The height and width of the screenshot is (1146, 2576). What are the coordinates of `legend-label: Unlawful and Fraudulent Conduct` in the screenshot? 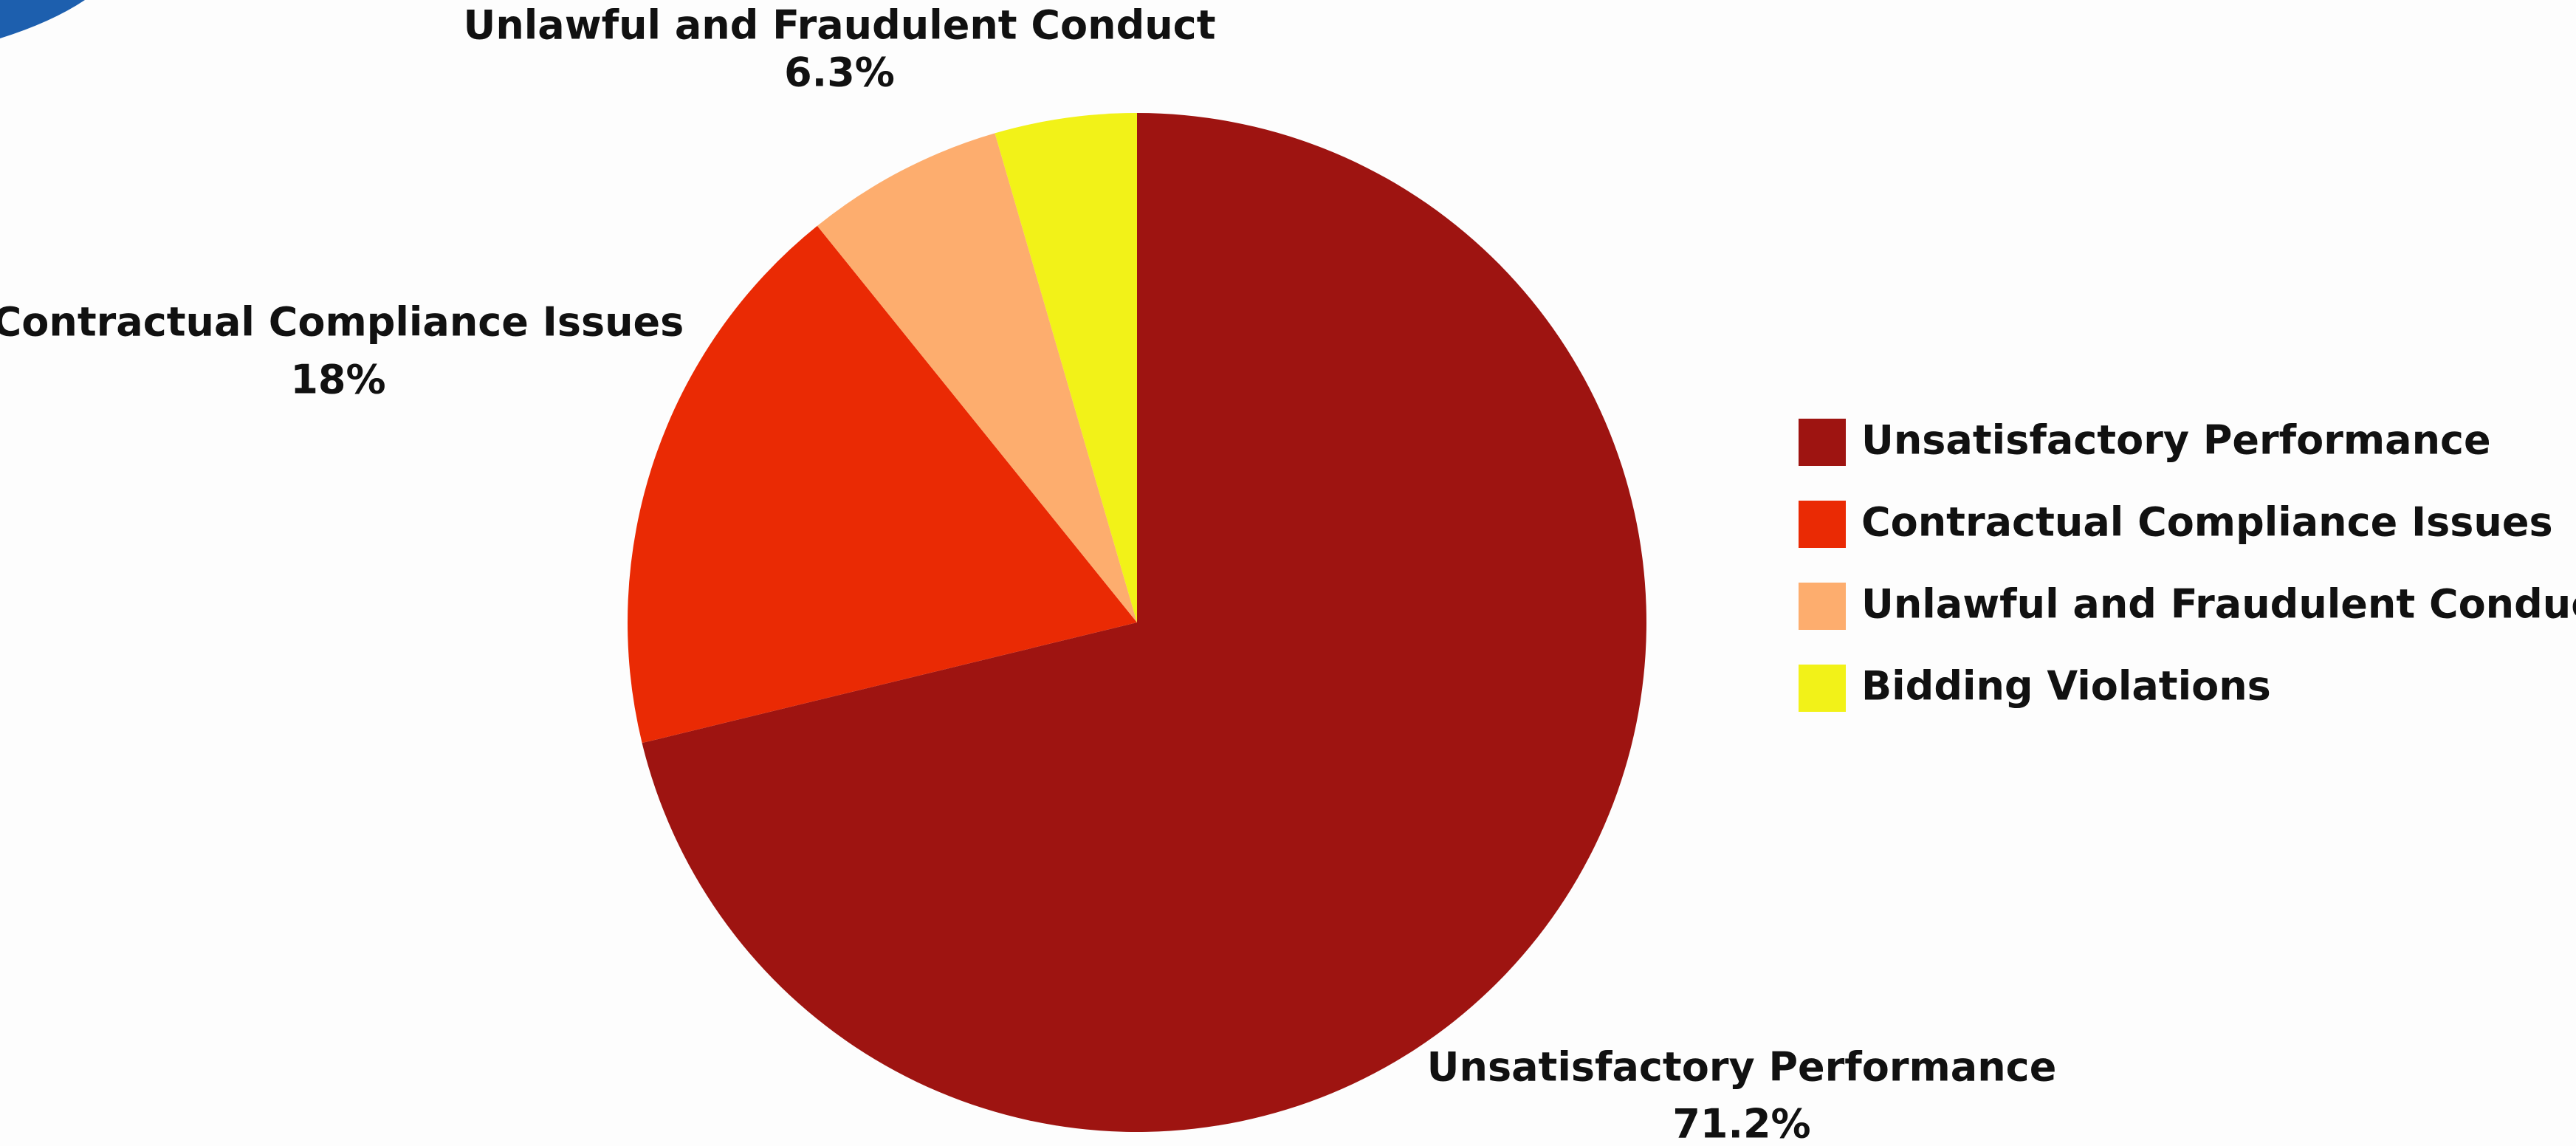 It's located at (2218, 604).